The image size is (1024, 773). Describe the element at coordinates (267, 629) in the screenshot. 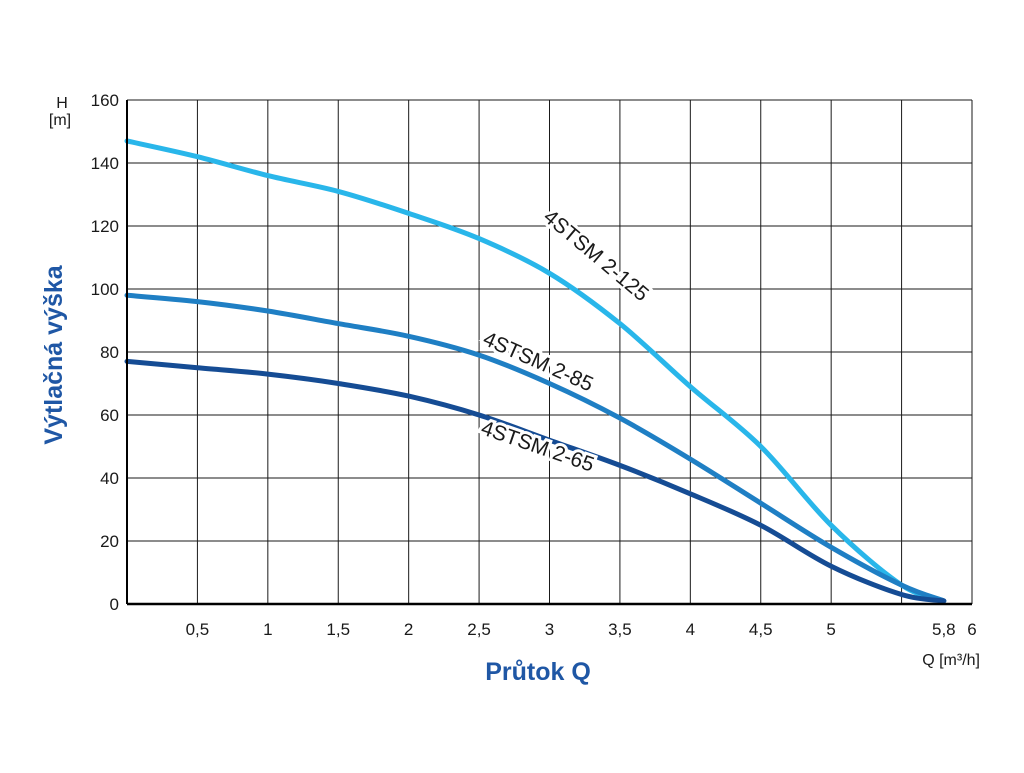

I see `x-tick-label: 1` at that location.